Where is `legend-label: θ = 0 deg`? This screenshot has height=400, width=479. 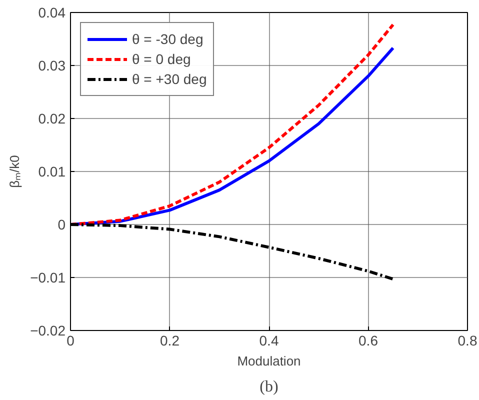
legend-label: θ = 0 deg is located at coordinates (161, 59).